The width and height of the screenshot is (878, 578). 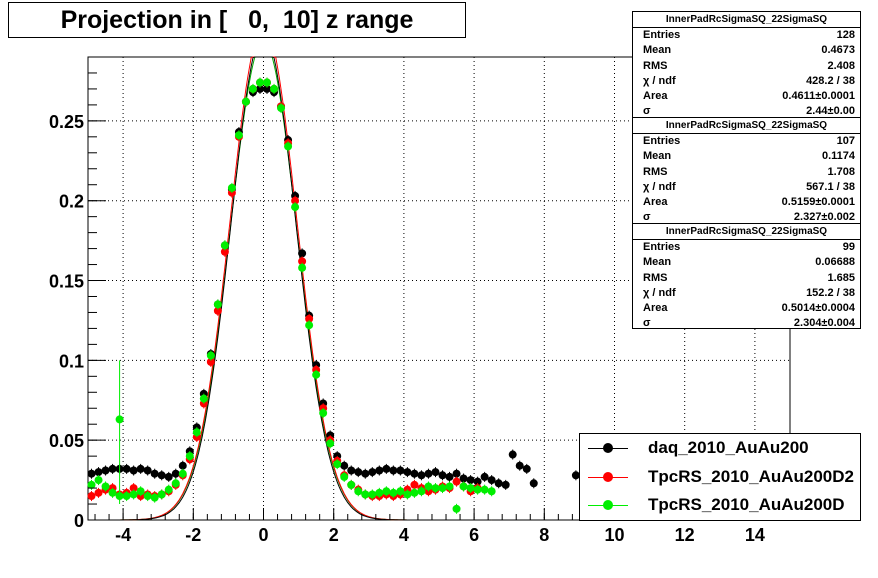 I want to click on stat-row-rms: RMS 2.408, so click(x=746, y=66).